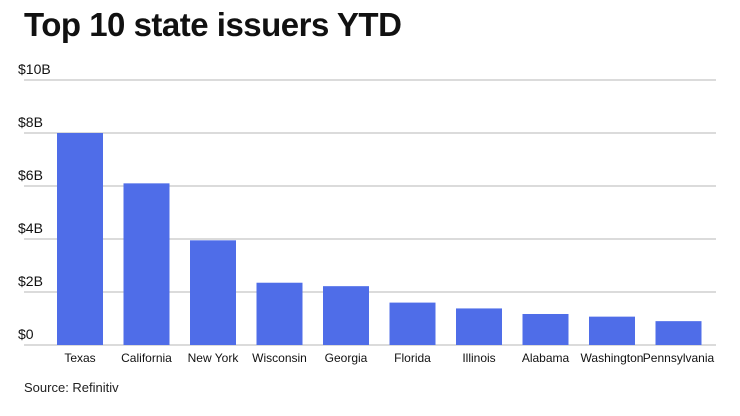  Describe the element at coordinates (546, 358) in the screenshot. I see `x-tick-label: Alabama` at that location.